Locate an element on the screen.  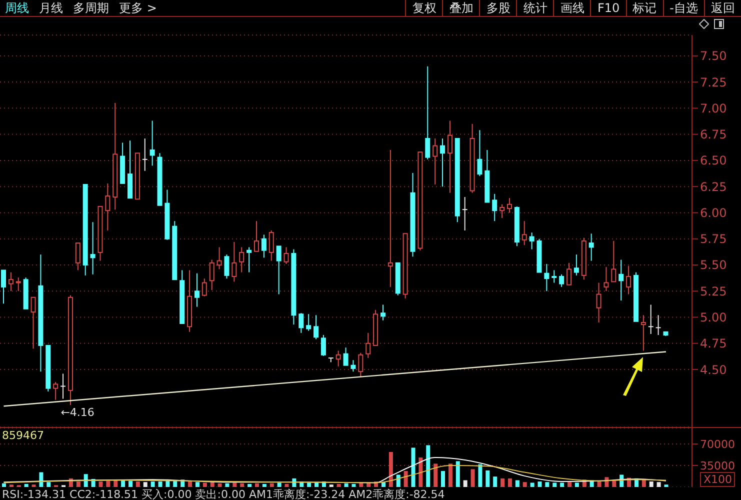
text: F10 is located at coordinates (608, 8).